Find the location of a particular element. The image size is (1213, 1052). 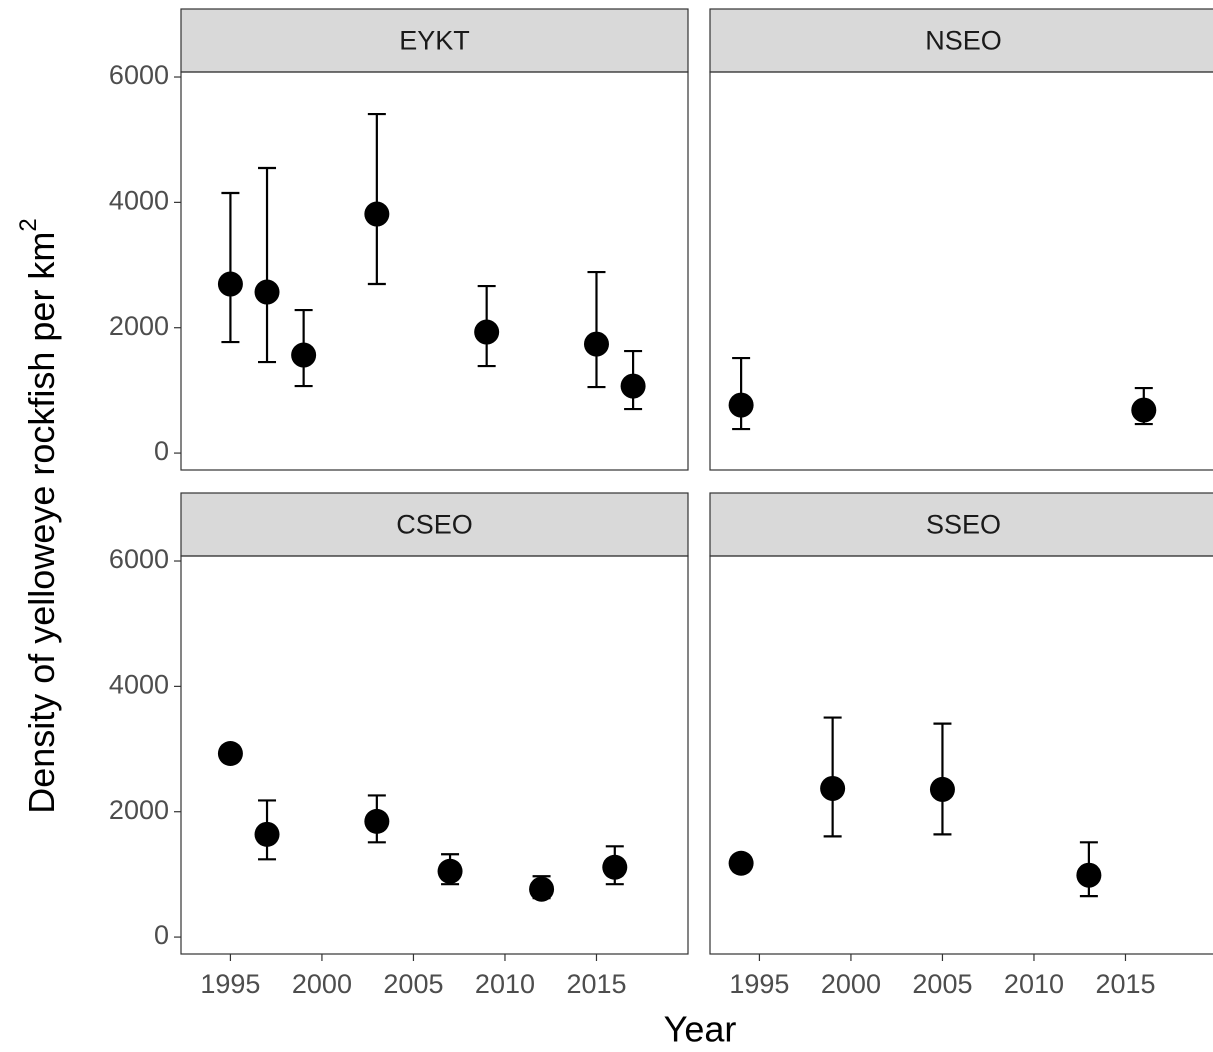

strip-title: EYKT is located at coordinates (434, 41).